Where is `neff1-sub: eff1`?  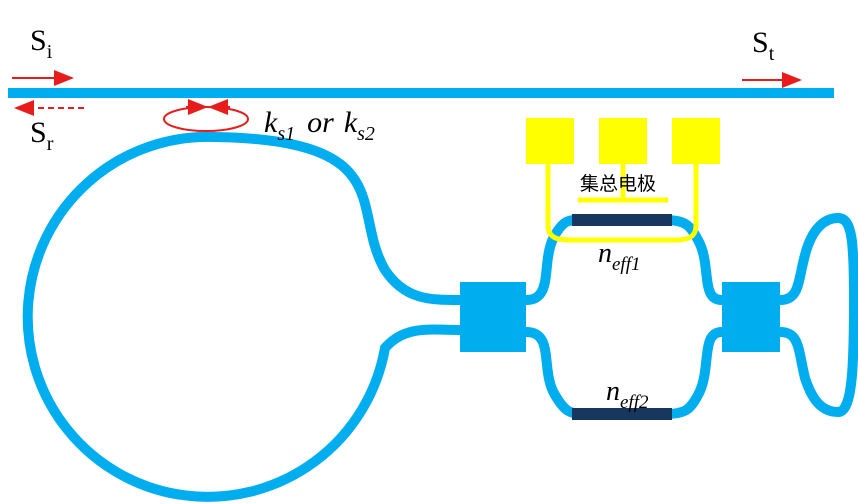 neff1-sub: eff1 is located at coordinates (626, 264).